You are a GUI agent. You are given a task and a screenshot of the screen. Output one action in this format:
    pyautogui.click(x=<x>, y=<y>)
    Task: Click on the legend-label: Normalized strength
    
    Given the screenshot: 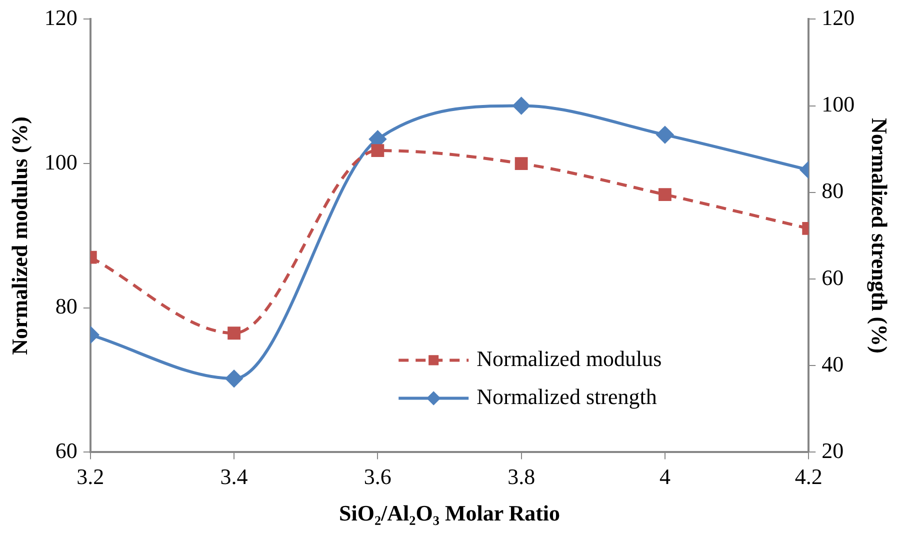 What is the action you would take?
    pyautogui.click(x=566, y=396)
    